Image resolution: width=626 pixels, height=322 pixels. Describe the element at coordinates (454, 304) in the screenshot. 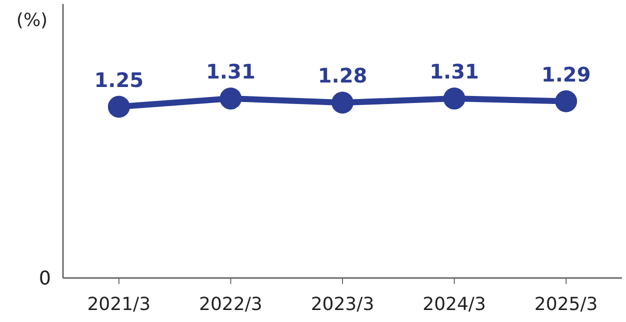

I see `x-tick-label: 2024/3` at that location.